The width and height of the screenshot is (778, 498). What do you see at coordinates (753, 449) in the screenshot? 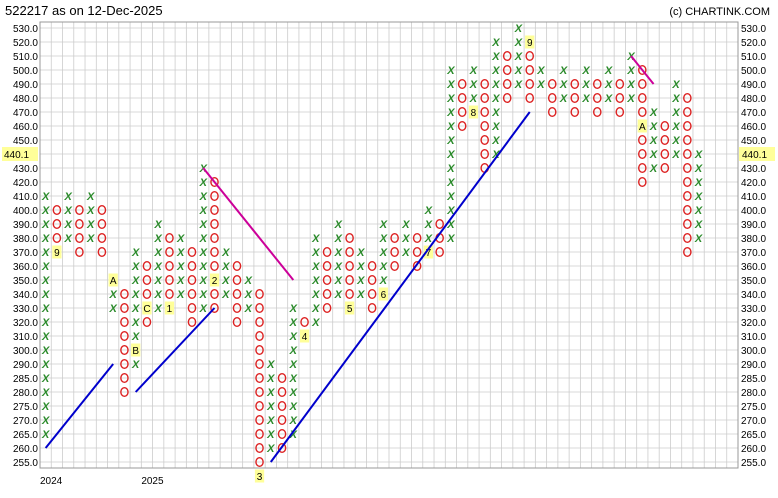
I see `y-tick-label-right: 260.0` at bounding box center [753, 449].